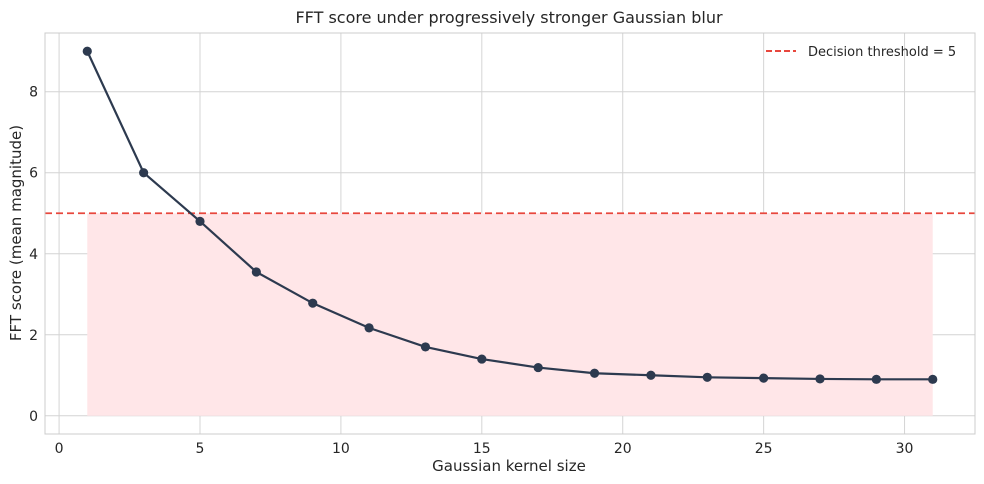  I want to click on y-tick-label: 0, so click(33, 417).